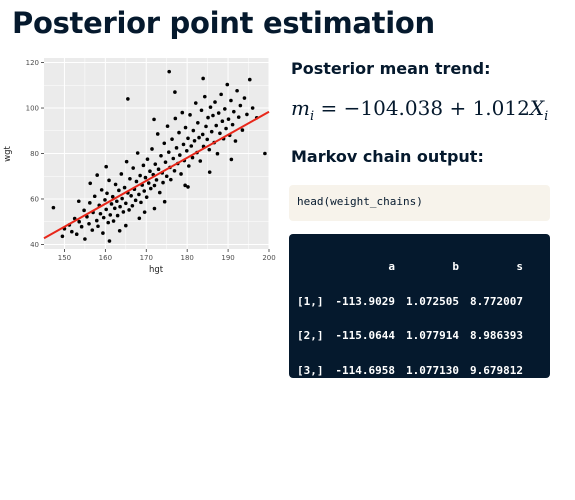 This screenshot has height=500, width=575. Describe the element at coordinates (8, 153) in the screenshot. I see `y-axis-label: wgt` at that location.